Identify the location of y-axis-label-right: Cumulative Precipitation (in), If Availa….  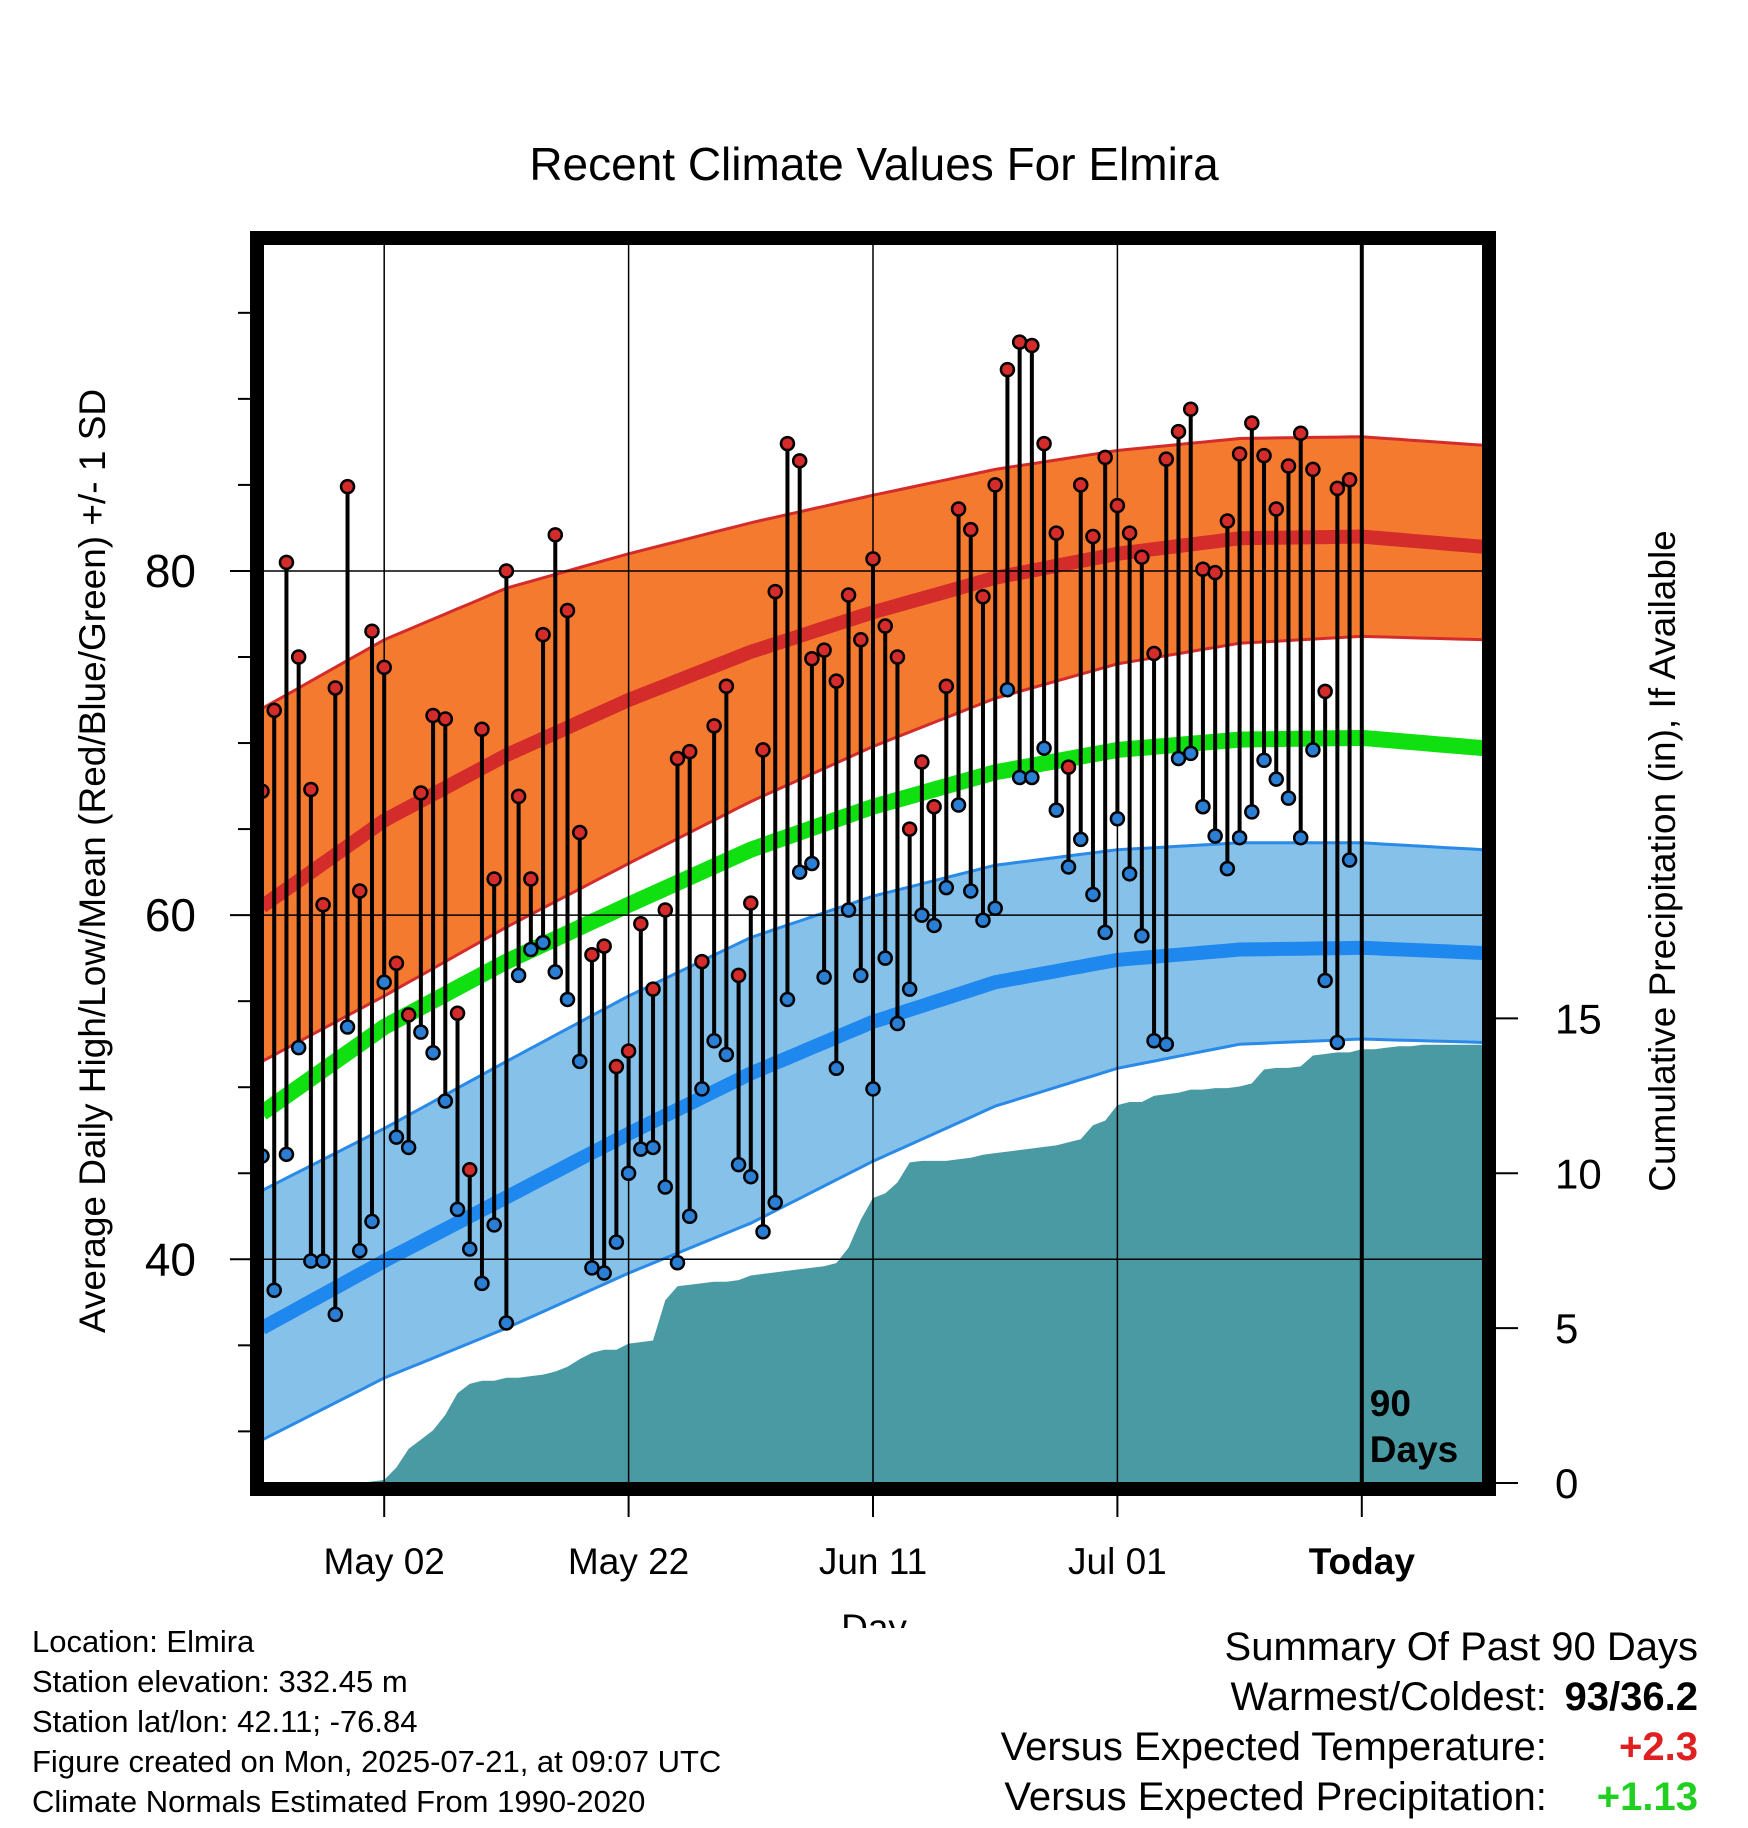
(1662, 861).